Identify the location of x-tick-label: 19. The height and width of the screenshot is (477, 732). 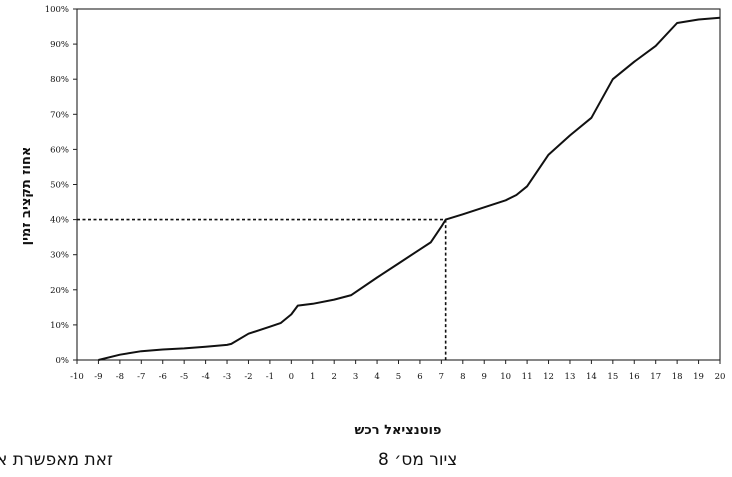
(698, 377).